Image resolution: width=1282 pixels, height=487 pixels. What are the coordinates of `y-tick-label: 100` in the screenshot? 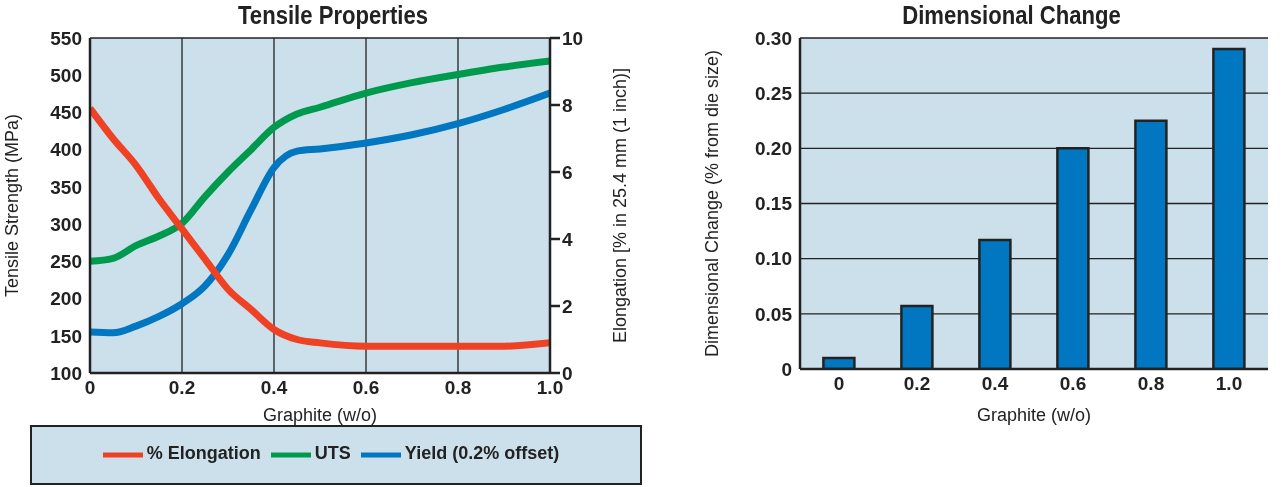 It's located at (66, 373).